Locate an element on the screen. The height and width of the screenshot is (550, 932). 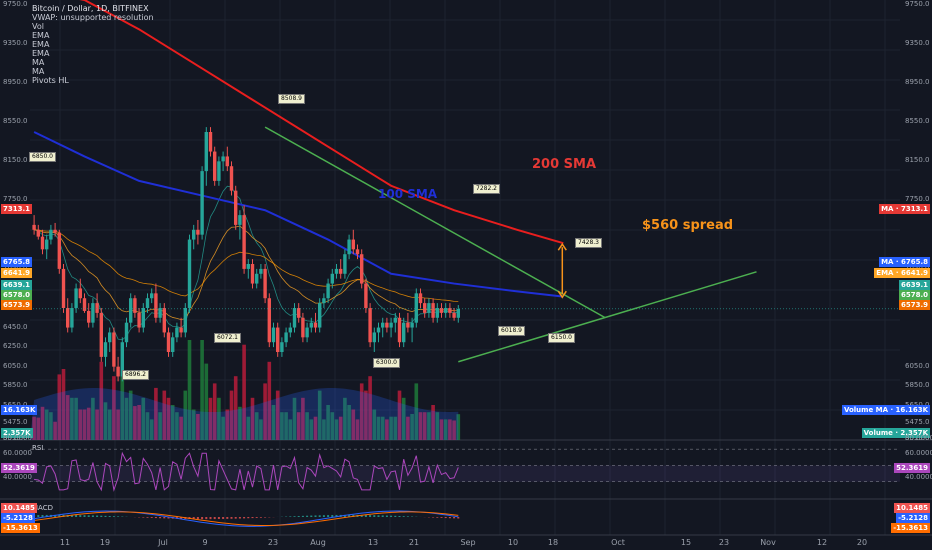
pivot-label: 6018.9 is located at coordinates (511, 331).